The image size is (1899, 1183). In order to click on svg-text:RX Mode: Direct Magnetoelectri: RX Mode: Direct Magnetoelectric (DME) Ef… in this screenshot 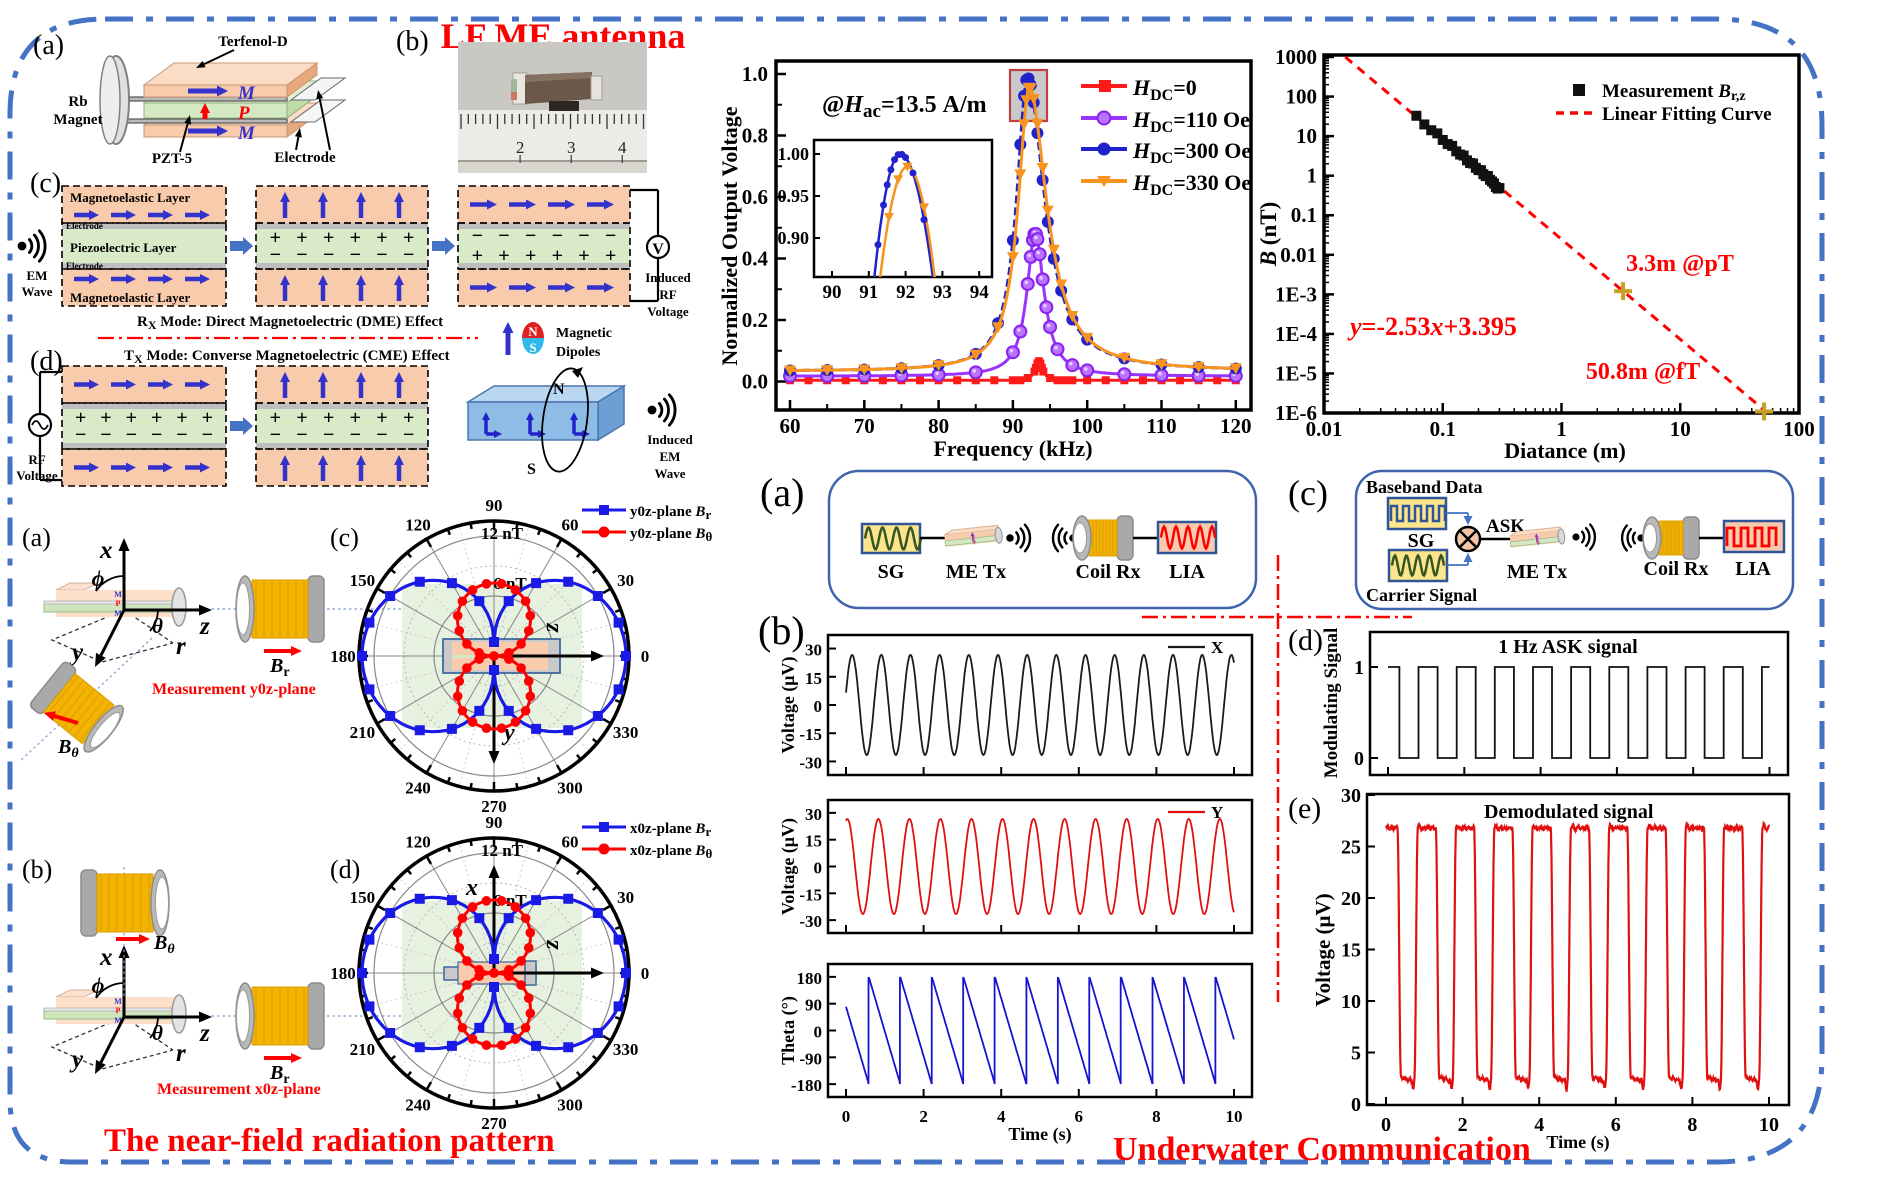, I will do `click(290, 323)`.